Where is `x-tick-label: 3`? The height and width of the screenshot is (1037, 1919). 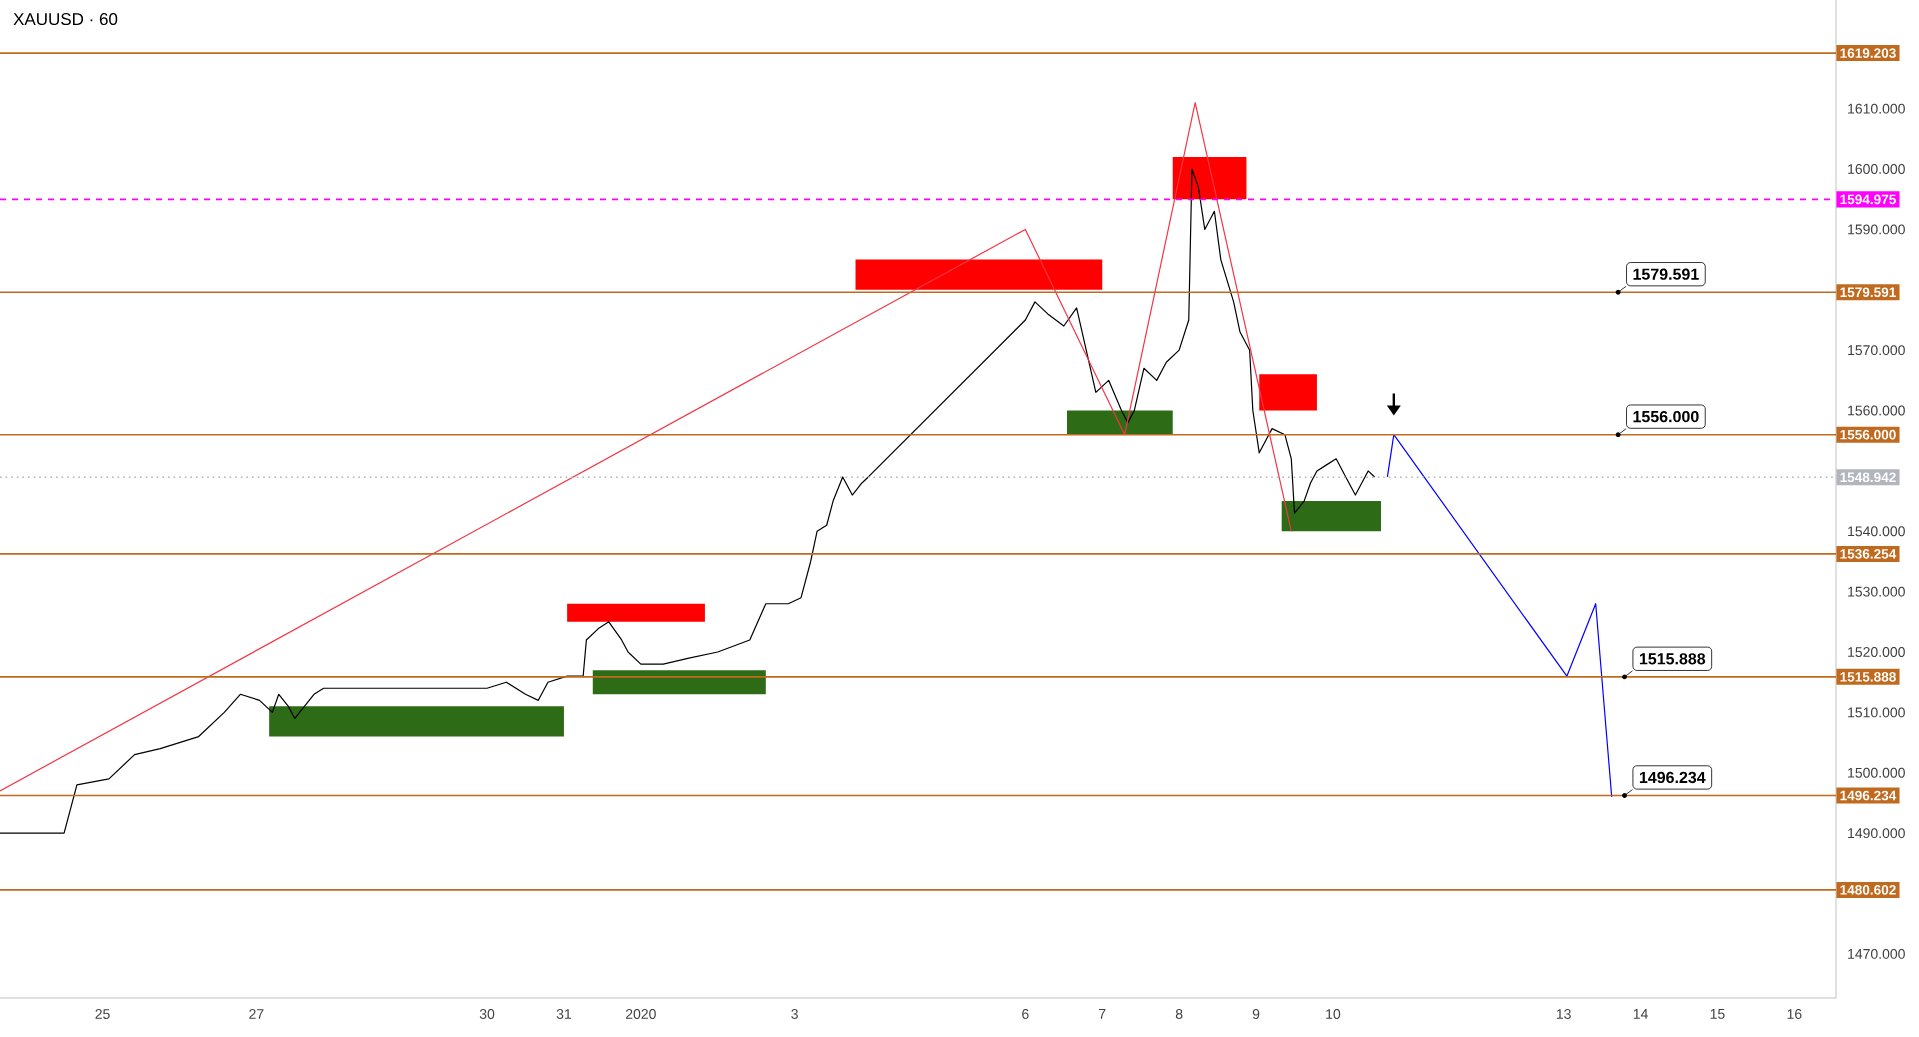 x-tick-label: 3 is located at coordinates (794, 1014).